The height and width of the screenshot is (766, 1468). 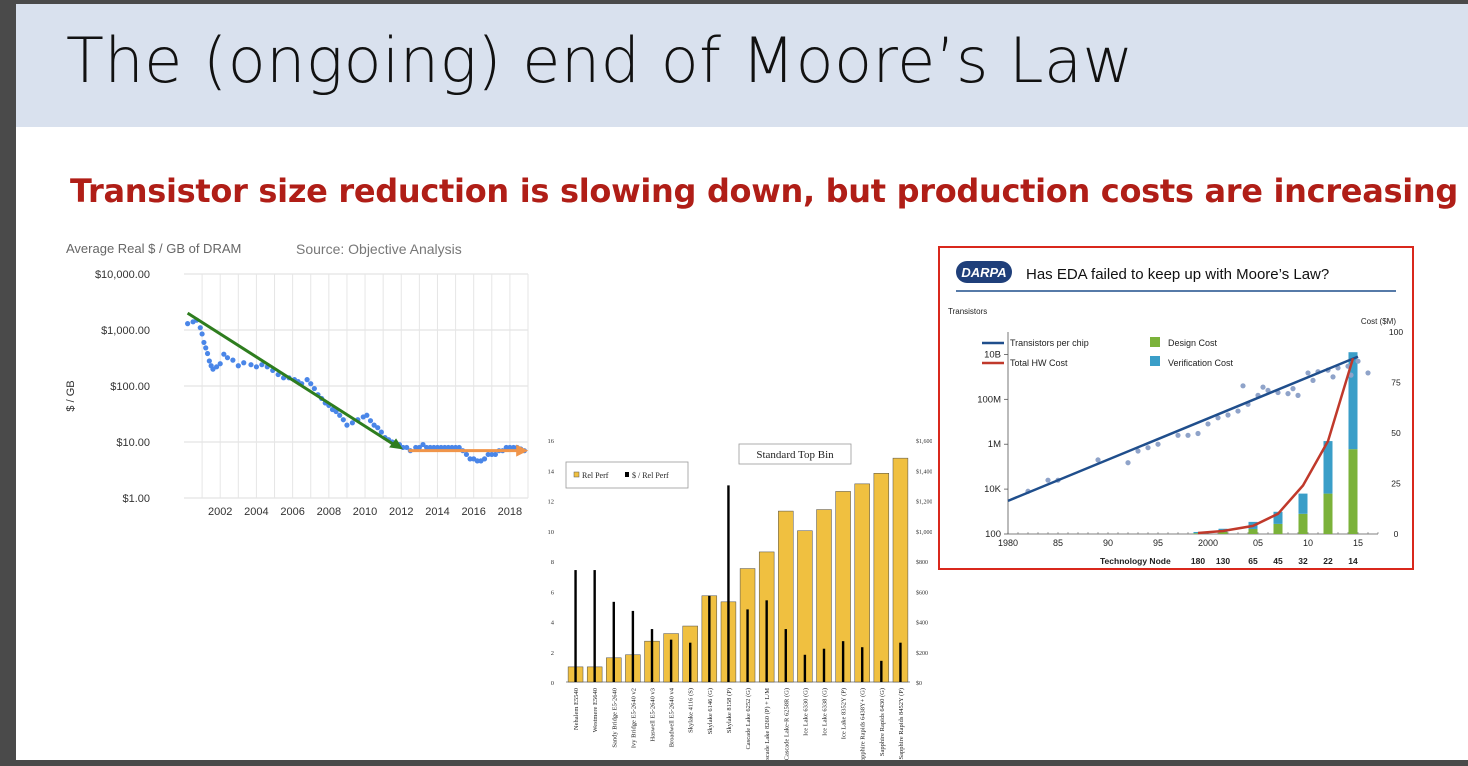 I want to click on chart2-category-label: Ivy Bridge E5-2640 v2, so click(x=633, y=718).